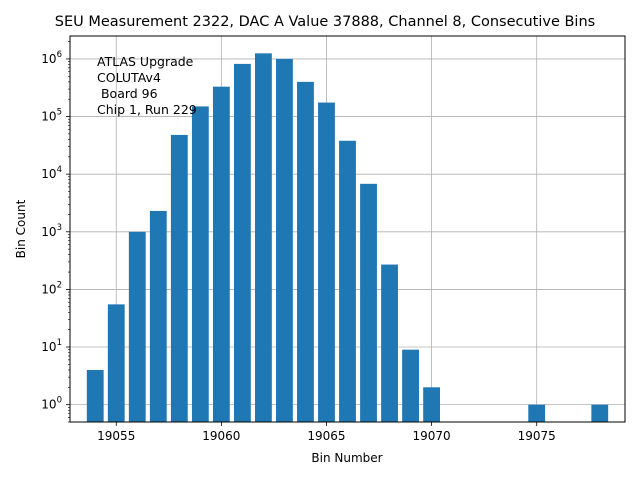 This screenshot has width=640, height=480. I want to click on y-tick-label: 10¹, so click(51, 346).